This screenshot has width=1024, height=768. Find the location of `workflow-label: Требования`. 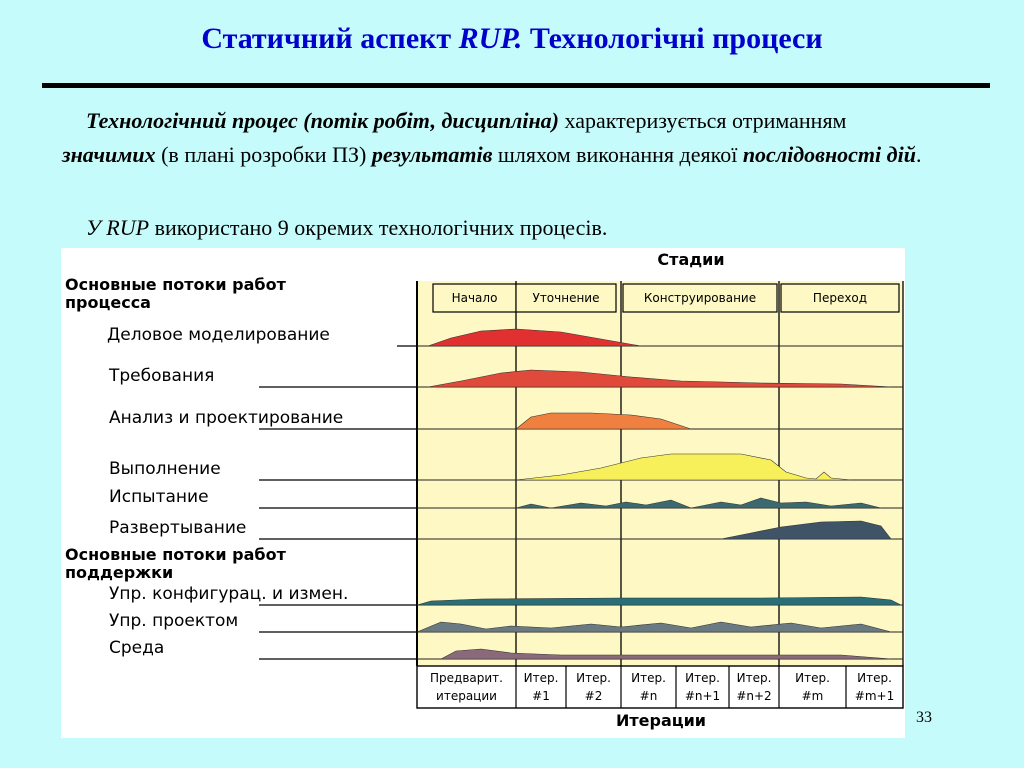

workflow-label: Требования is located at coordinates (161, 376).